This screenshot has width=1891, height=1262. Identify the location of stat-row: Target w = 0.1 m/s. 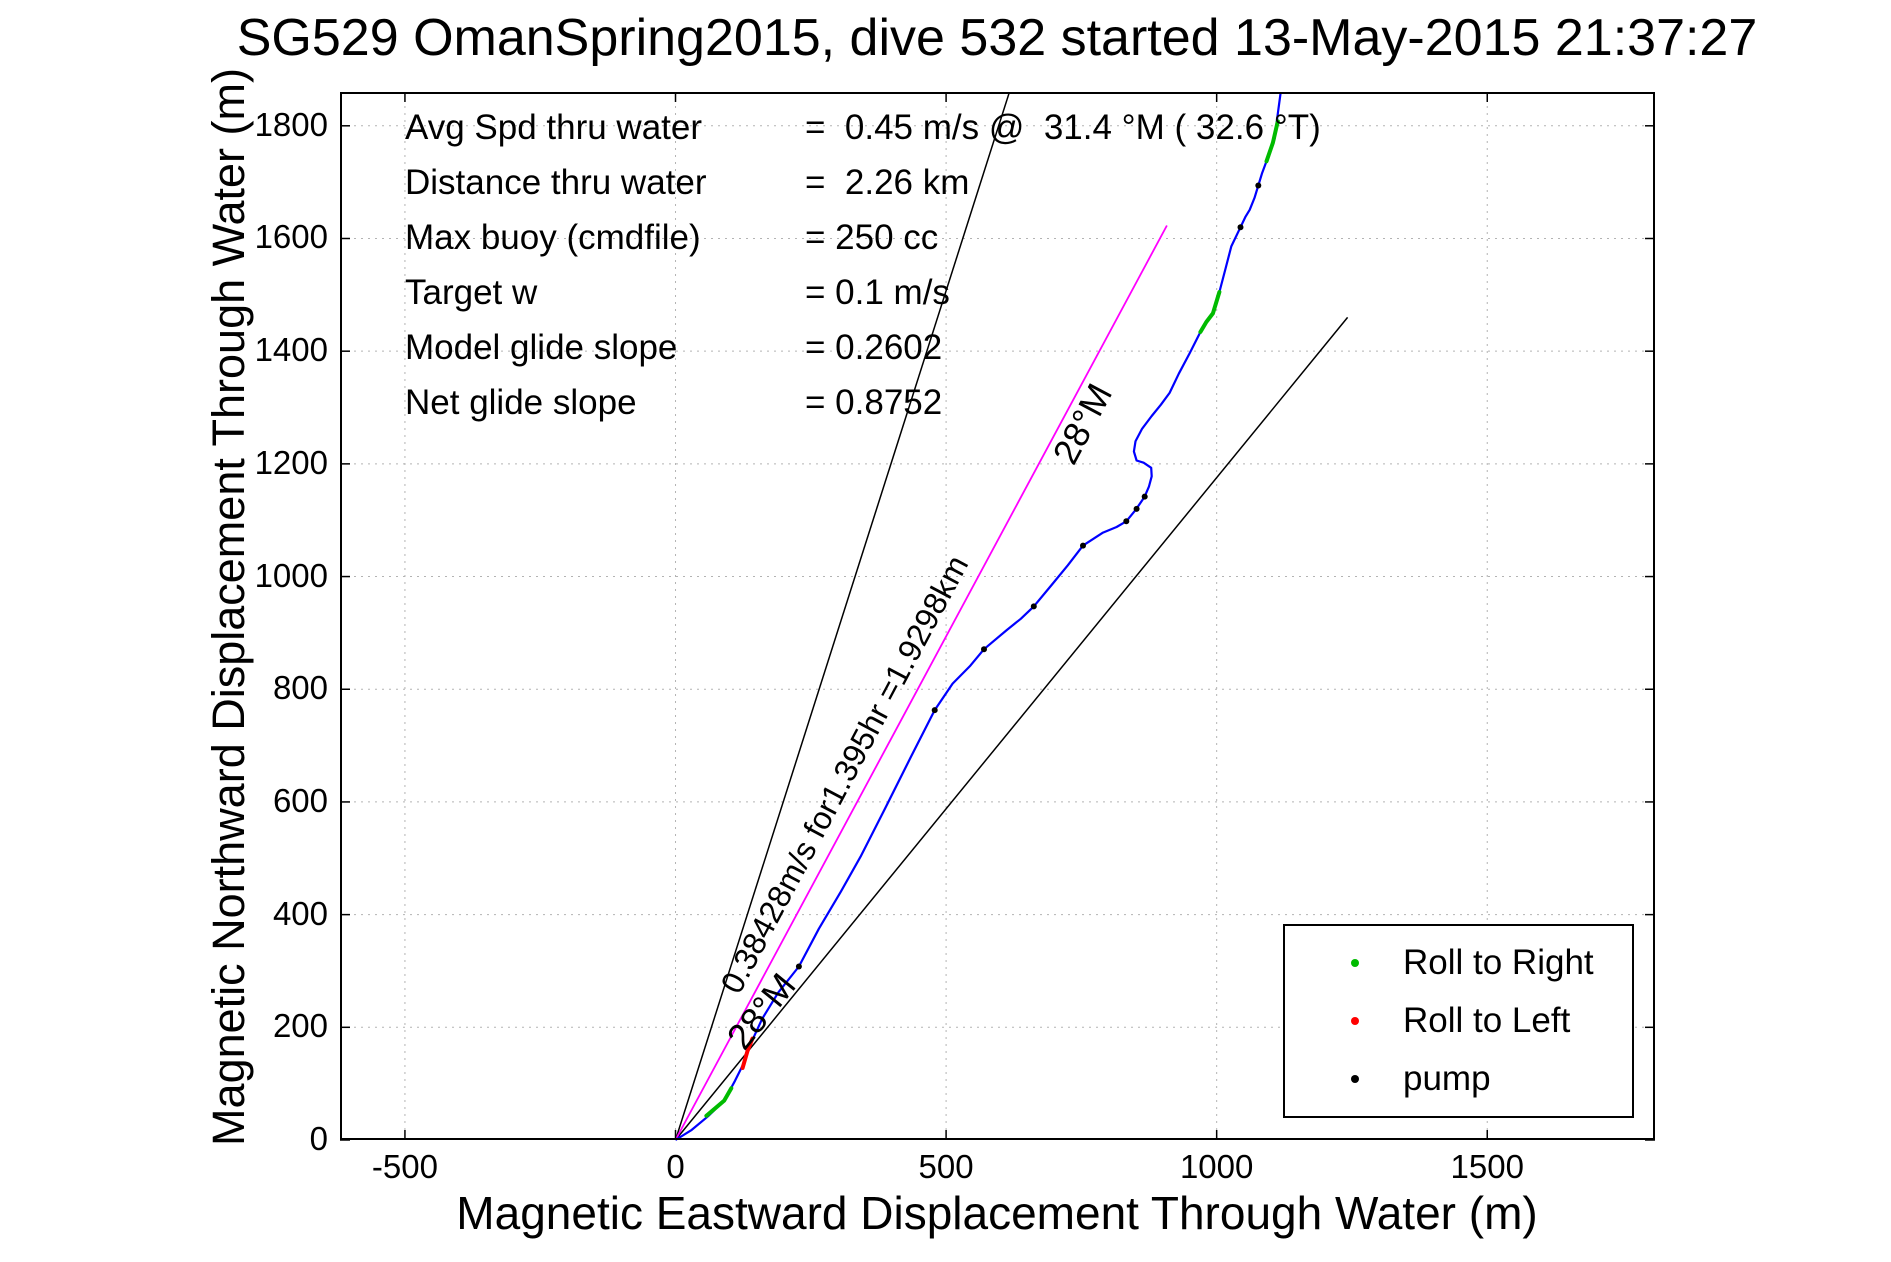
(863, 292).